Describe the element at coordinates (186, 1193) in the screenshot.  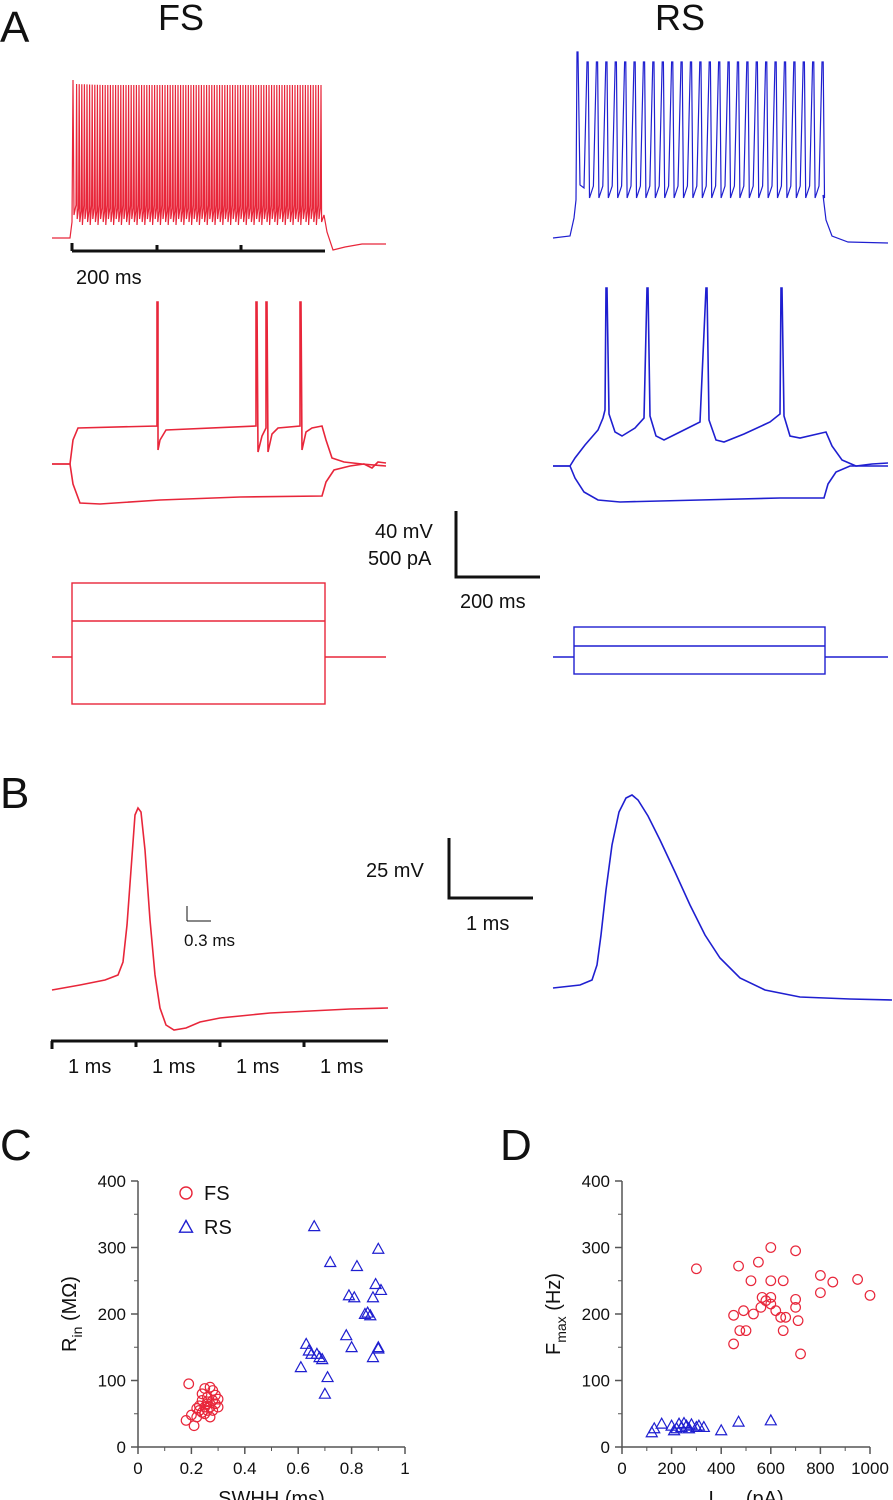
I see `legend-marker-fs` at that location.